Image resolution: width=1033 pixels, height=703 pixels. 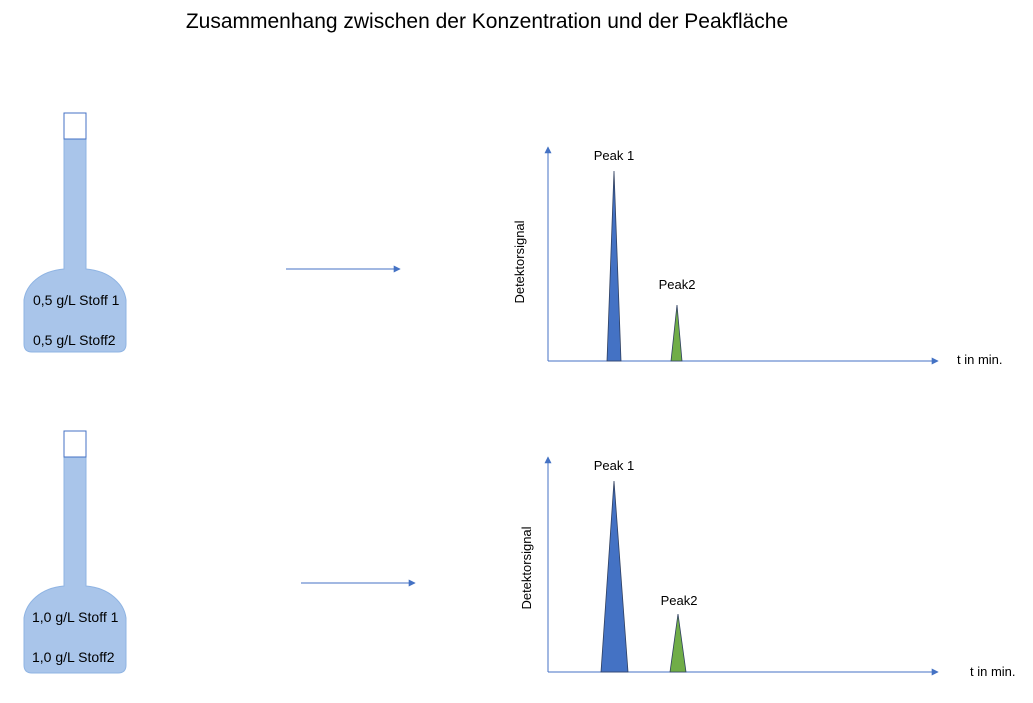 I want to click on volumetric-flask-icon: 1,0 g/L Stoff 1 1,0 g/L Stoff2, so click(x=75, y=552).